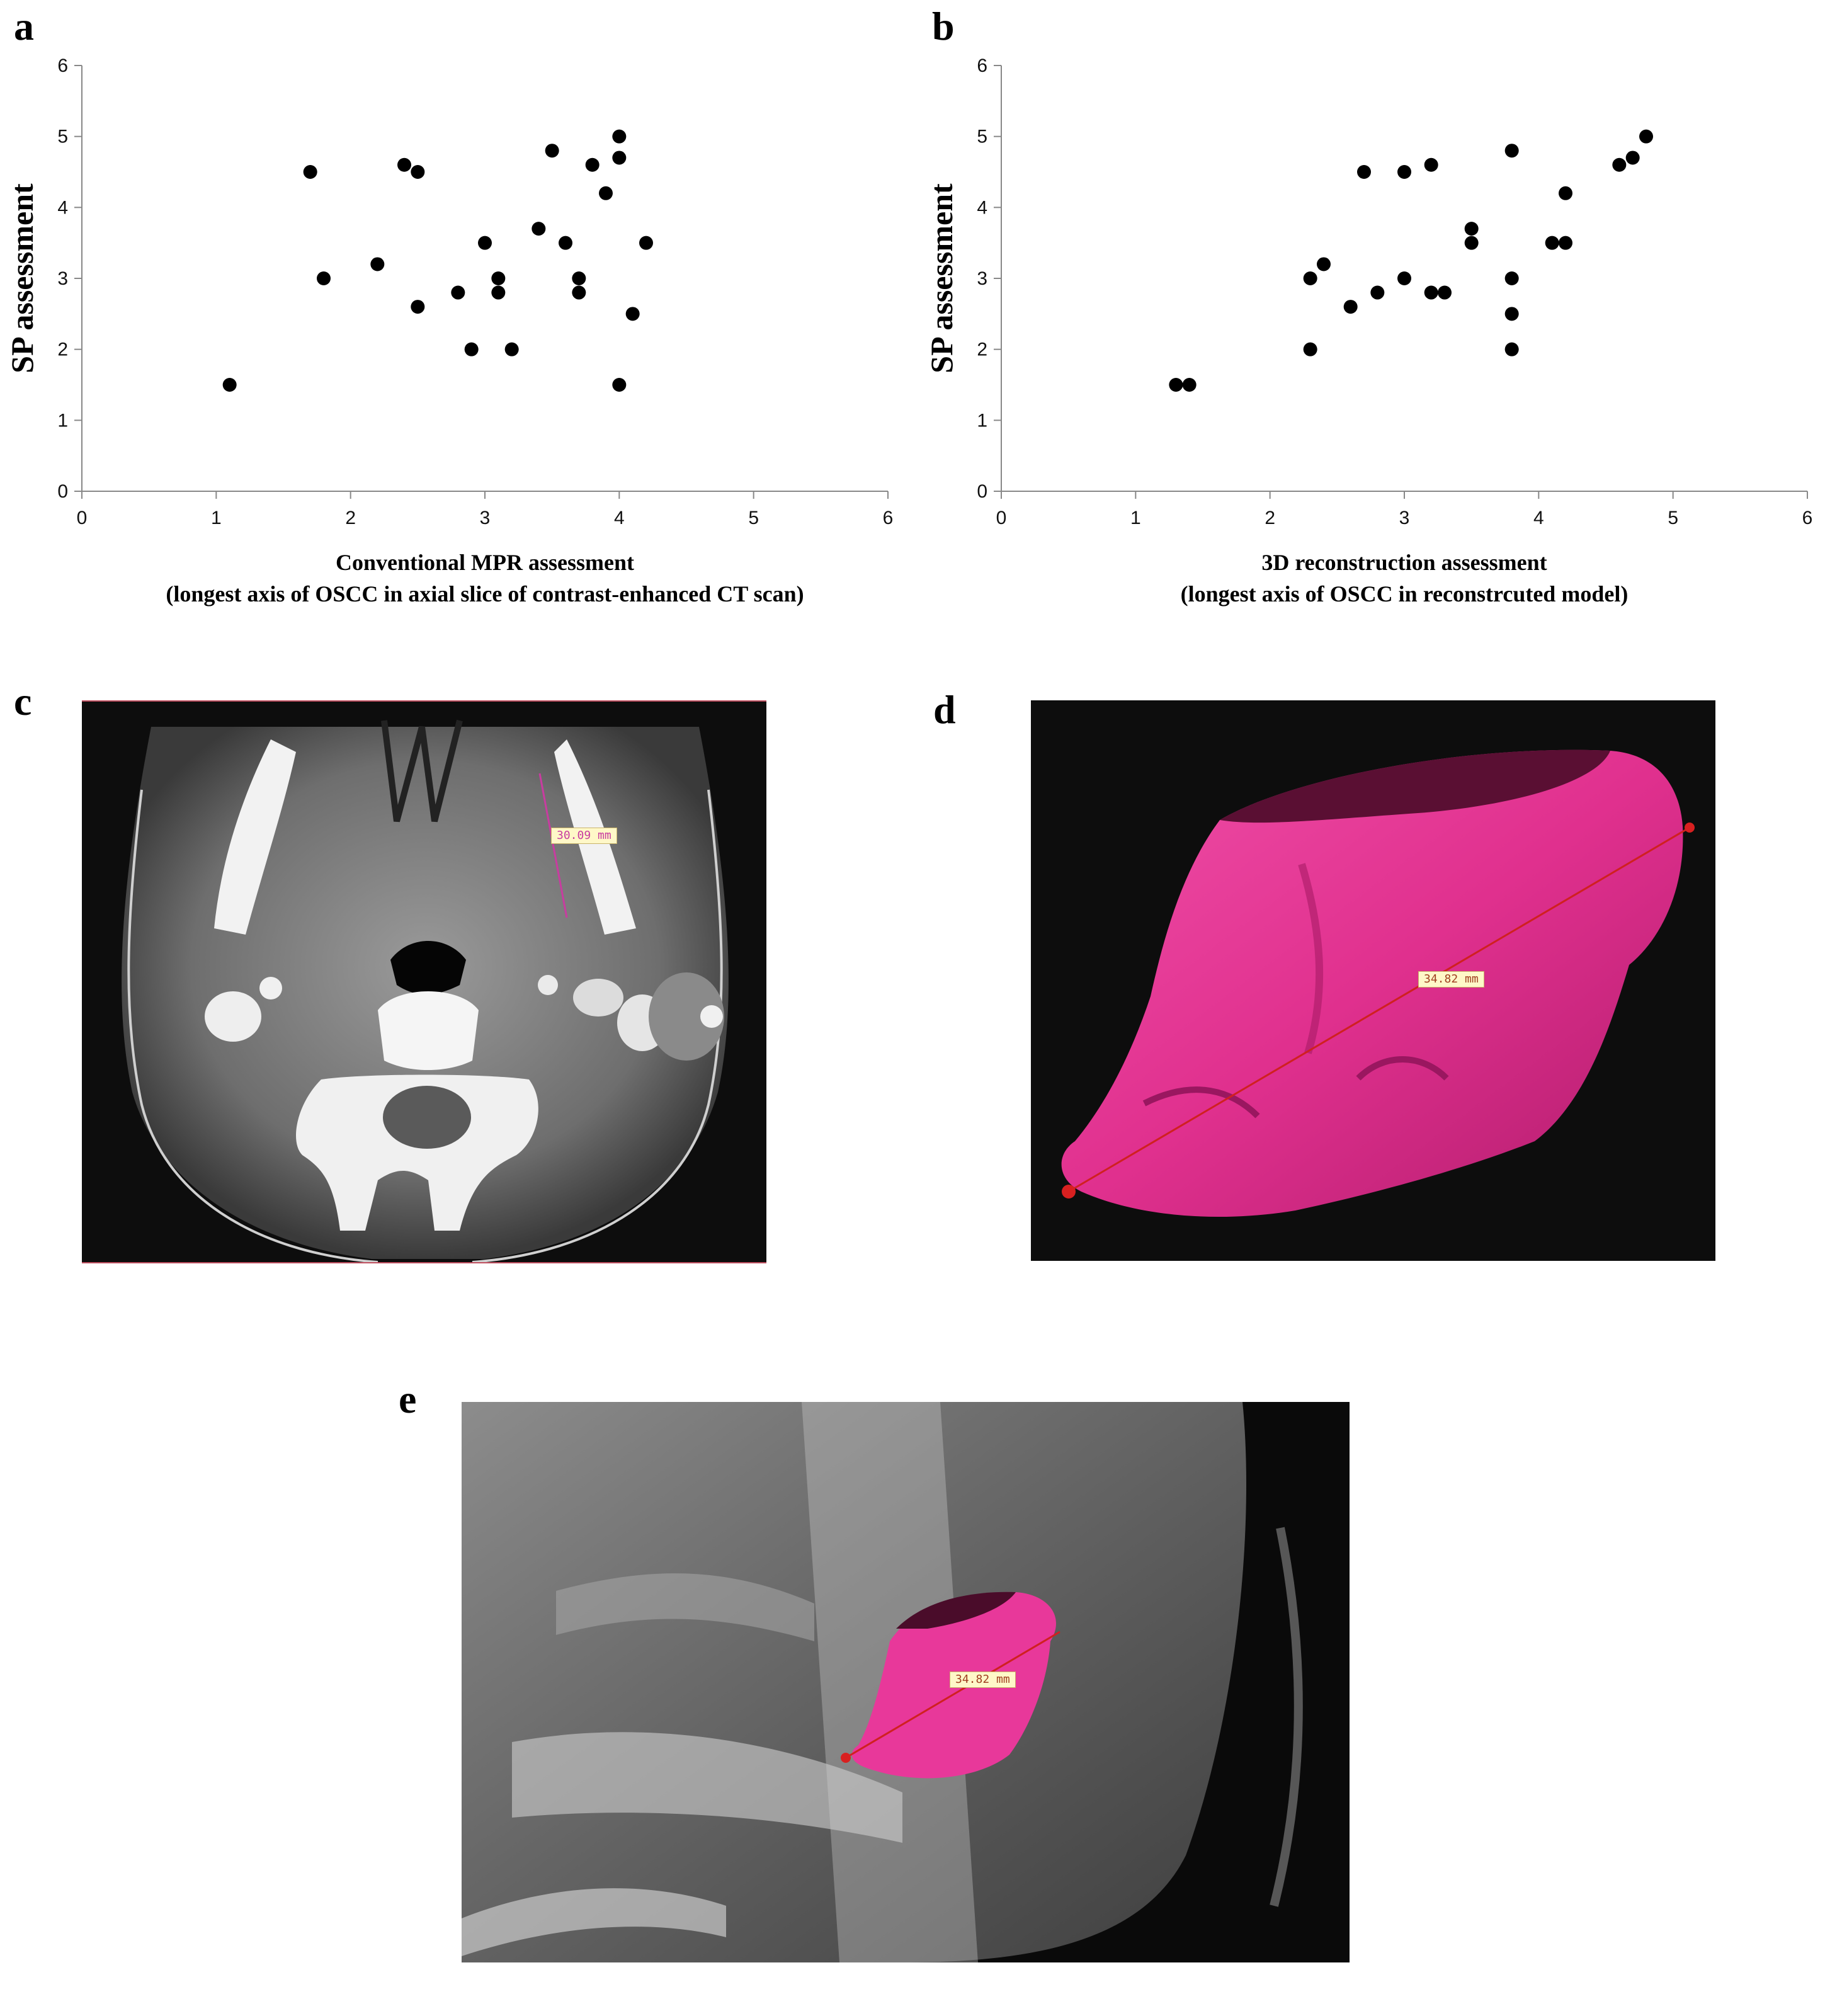  I want to click on chart-b-x-tick-label: 4, so click(1539, 518).